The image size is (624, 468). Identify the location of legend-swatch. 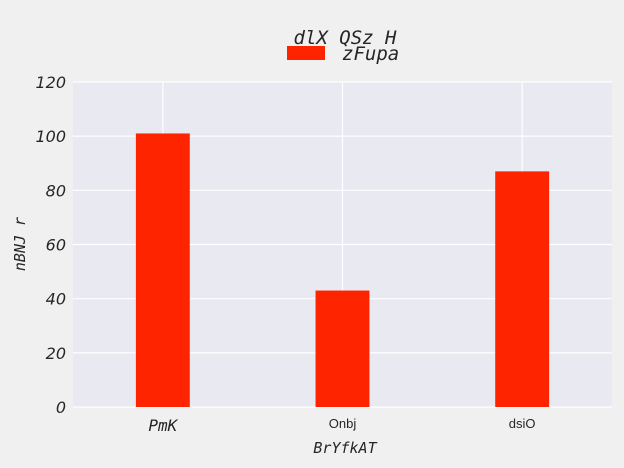
(306, 53).